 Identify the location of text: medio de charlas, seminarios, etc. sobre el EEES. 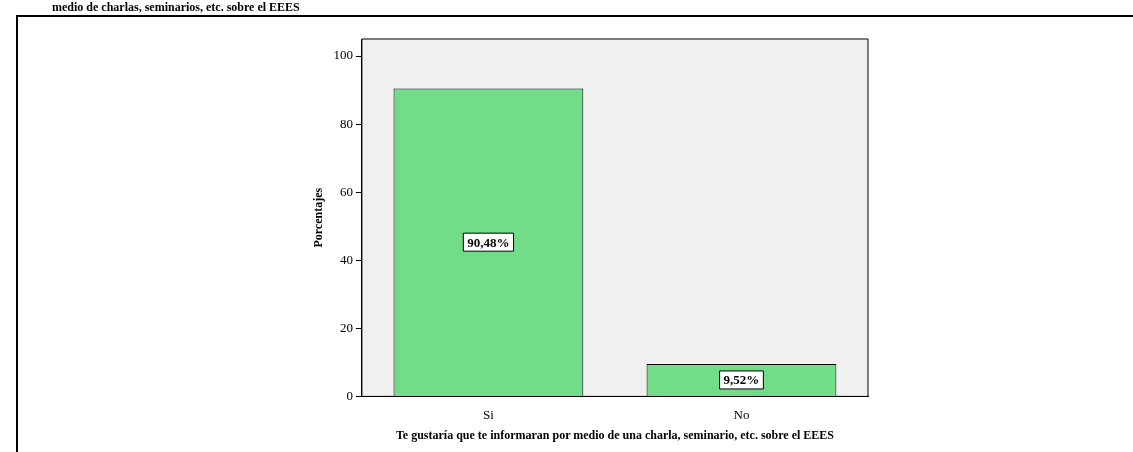
(176, 7).